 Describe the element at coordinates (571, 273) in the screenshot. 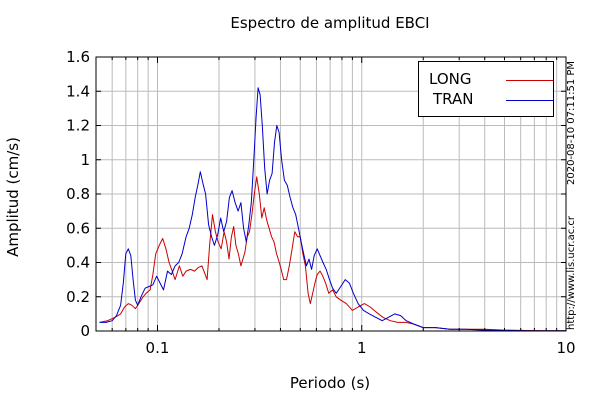

I see `source-url-label: http://www.lis.ucr.ac.cr` at that location.